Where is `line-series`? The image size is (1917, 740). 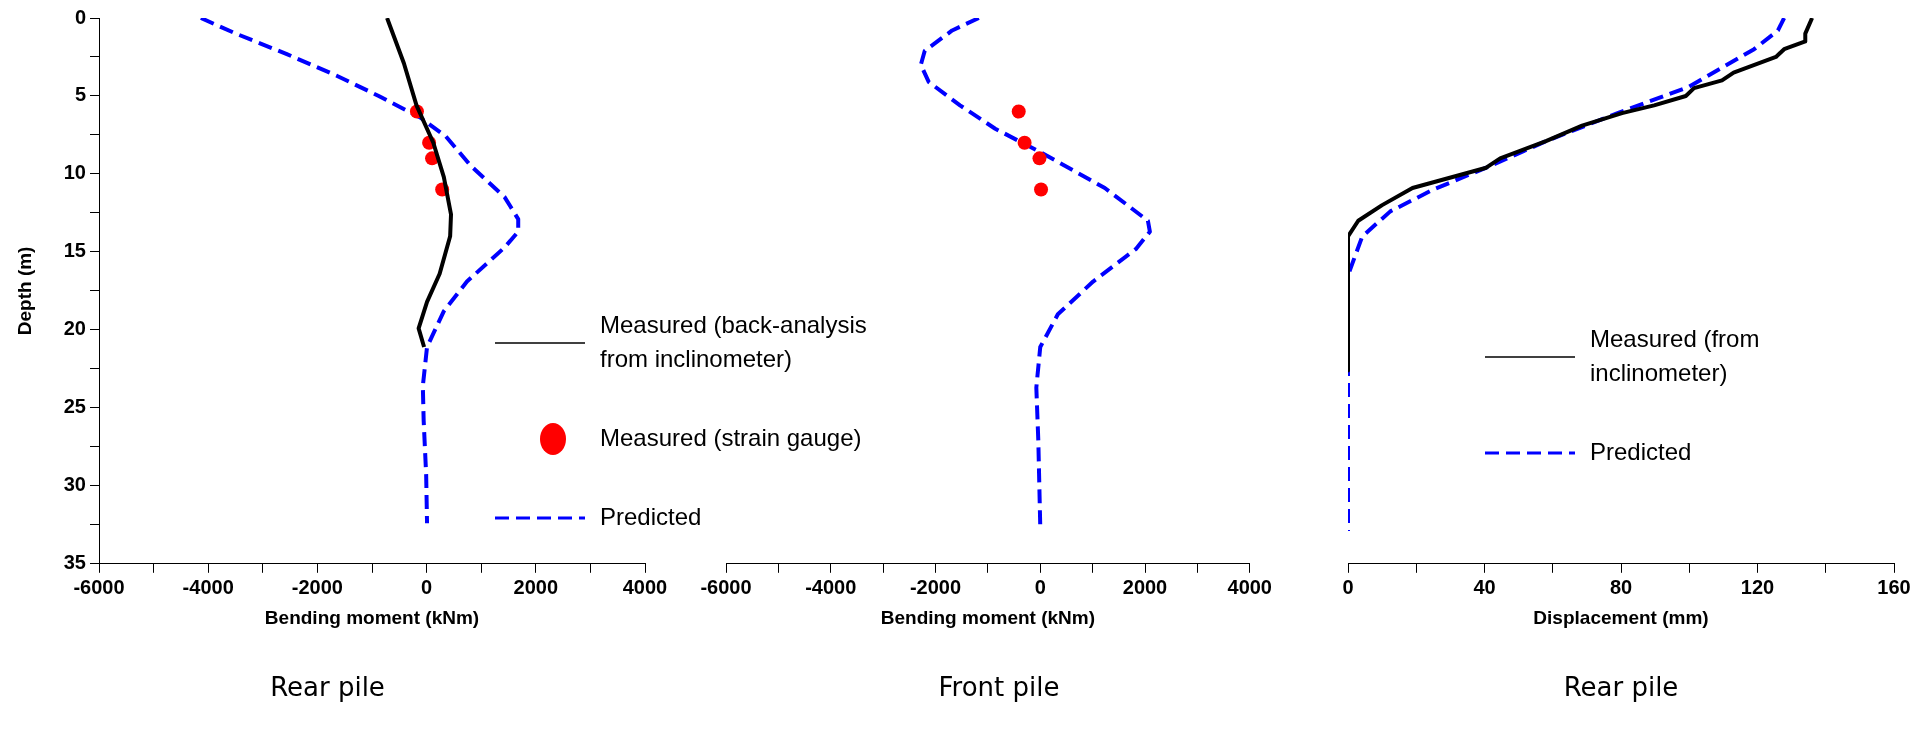
line-series is located at coordinates (359, 272).